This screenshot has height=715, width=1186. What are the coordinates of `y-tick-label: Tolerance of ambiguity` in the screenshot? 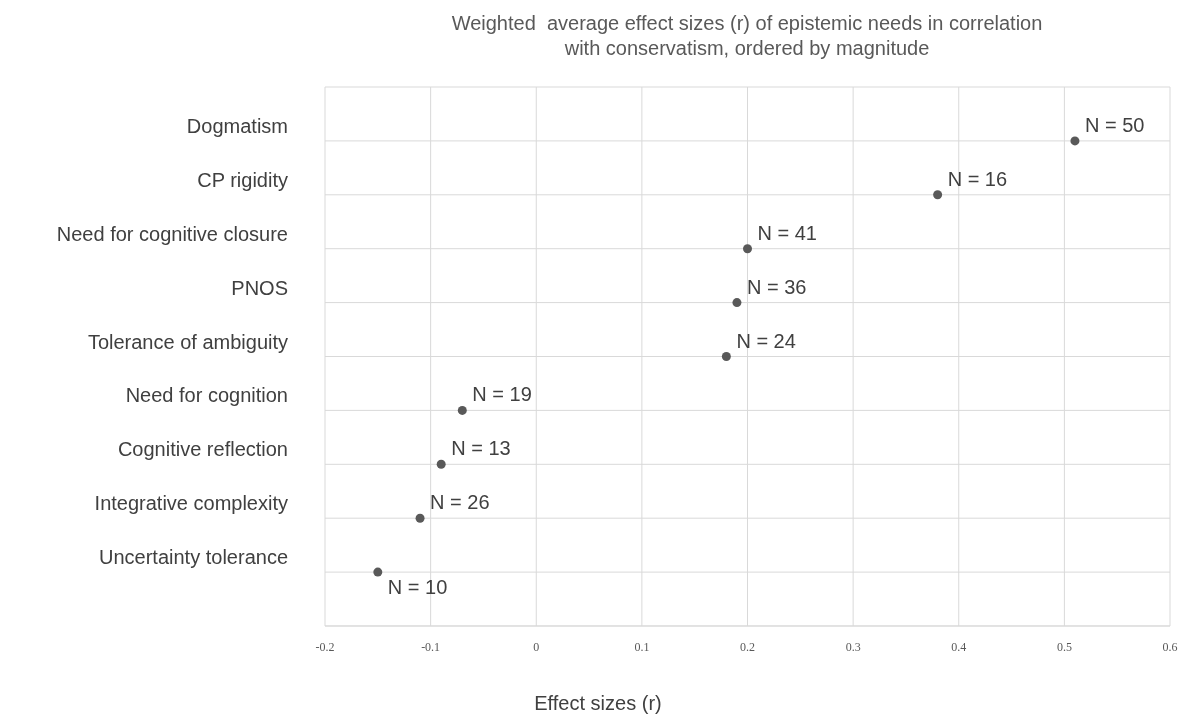 It's located at (187, 341).